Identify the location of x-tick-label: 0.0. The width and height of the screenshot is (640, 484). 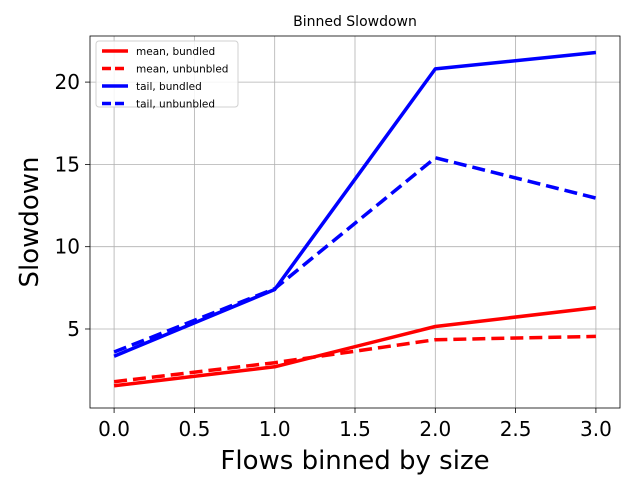
(114, 429).